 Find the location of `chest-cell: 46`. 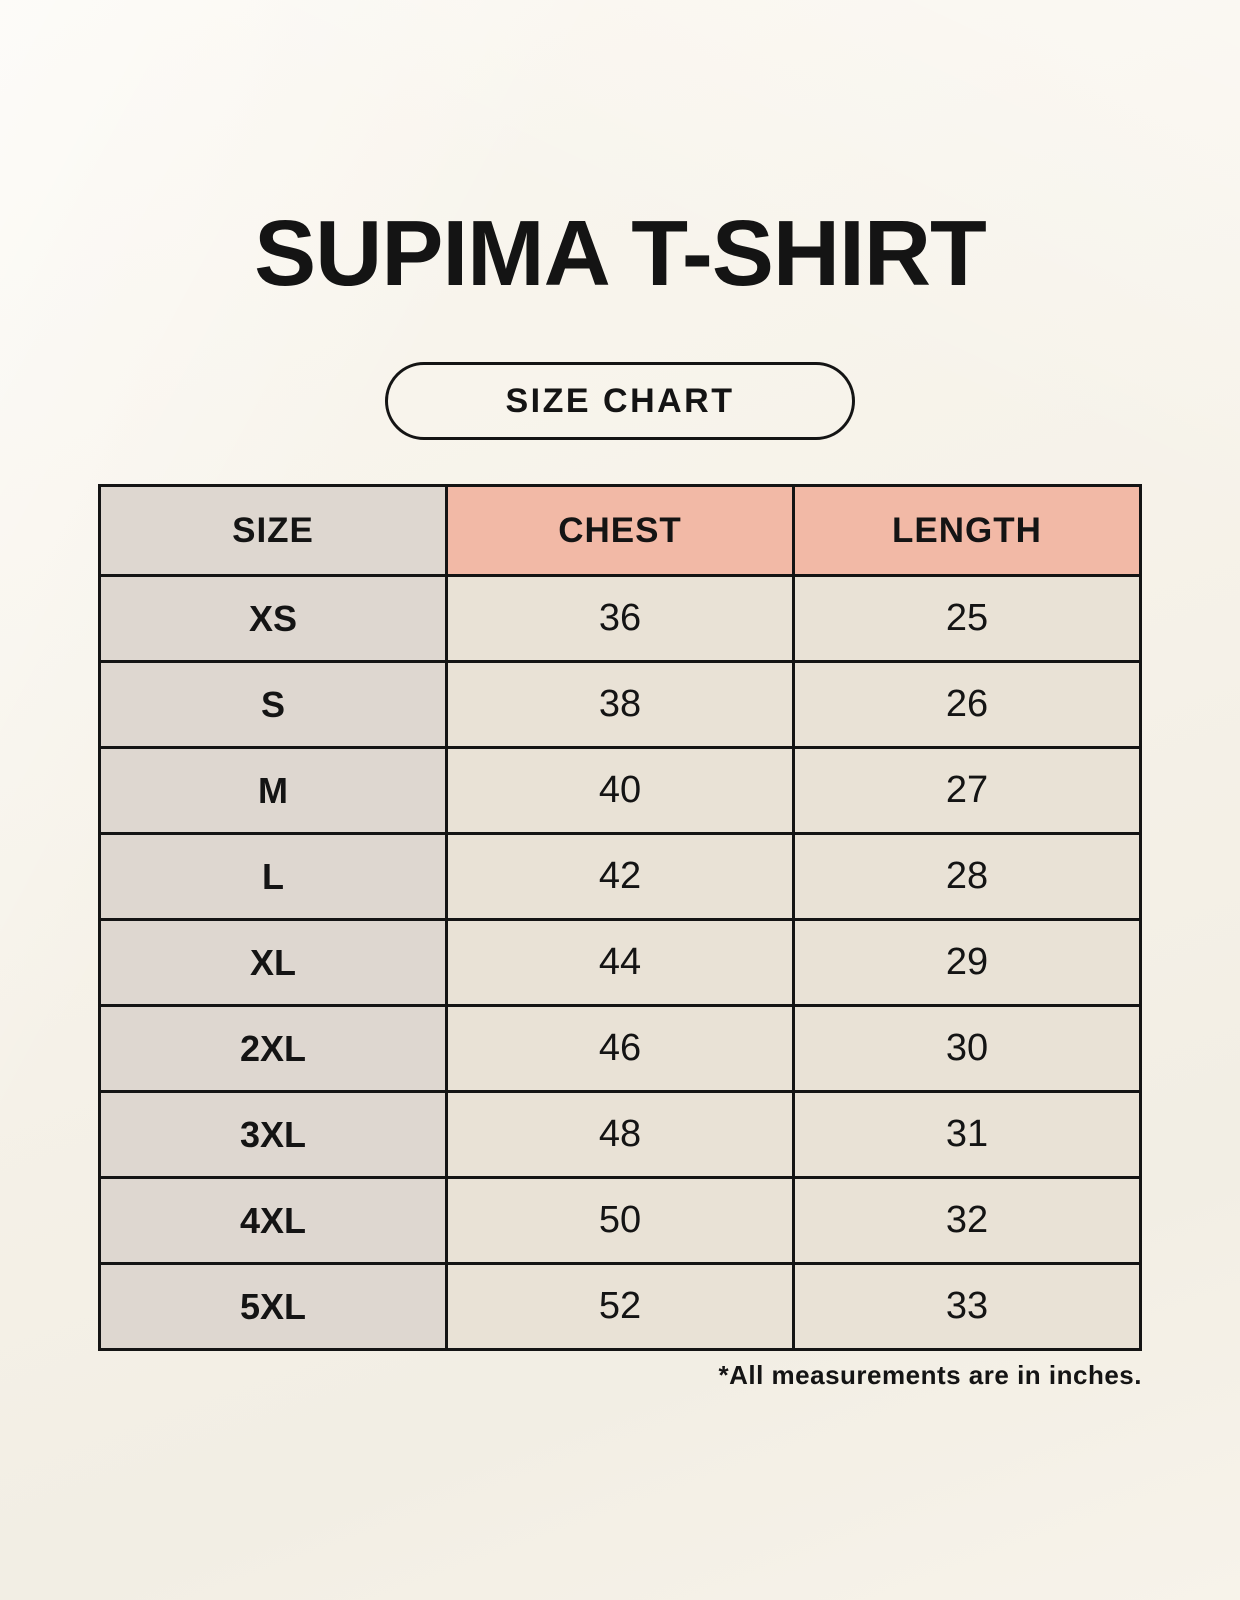

chest-cell: 46 is located at coordinates (620, 1048).